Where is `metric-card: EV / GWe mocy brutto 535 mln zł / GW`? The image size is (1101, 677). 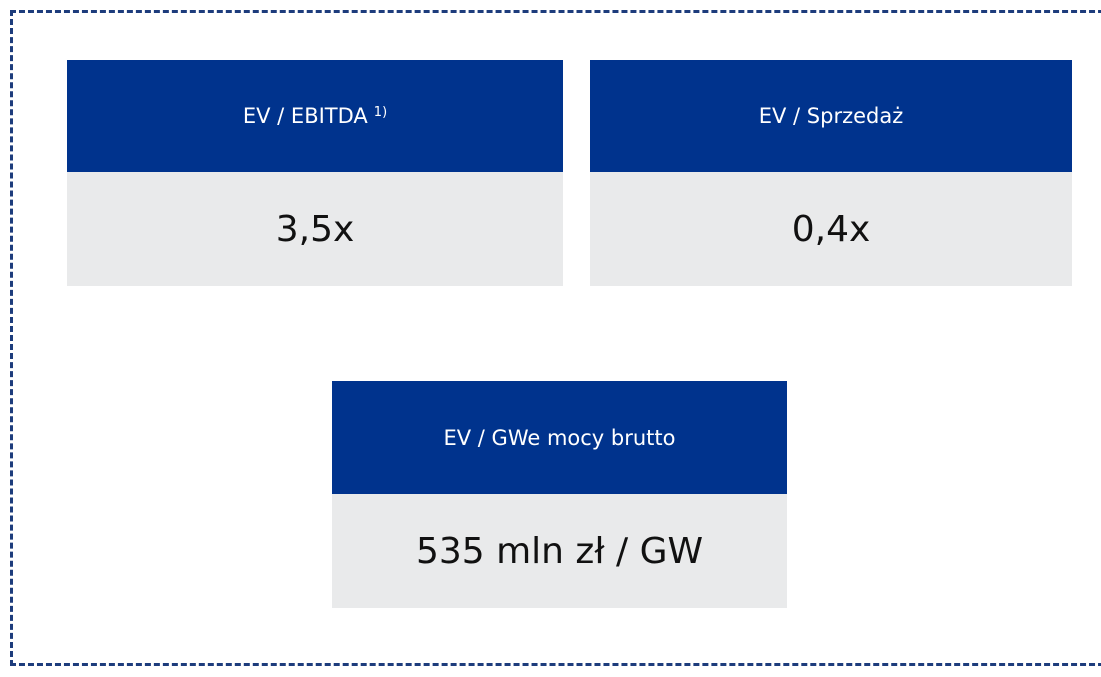 metric-card: EV / GWe mocy brutto 535 mln zł / GW is located at coordinates (559, 494).